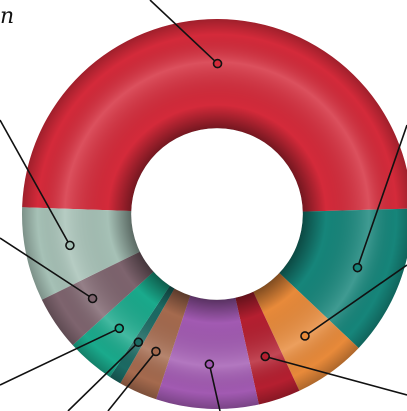  Describe the element at coordinates (7, 16) in the screenshot. I see `truncated-label: n` at that location.